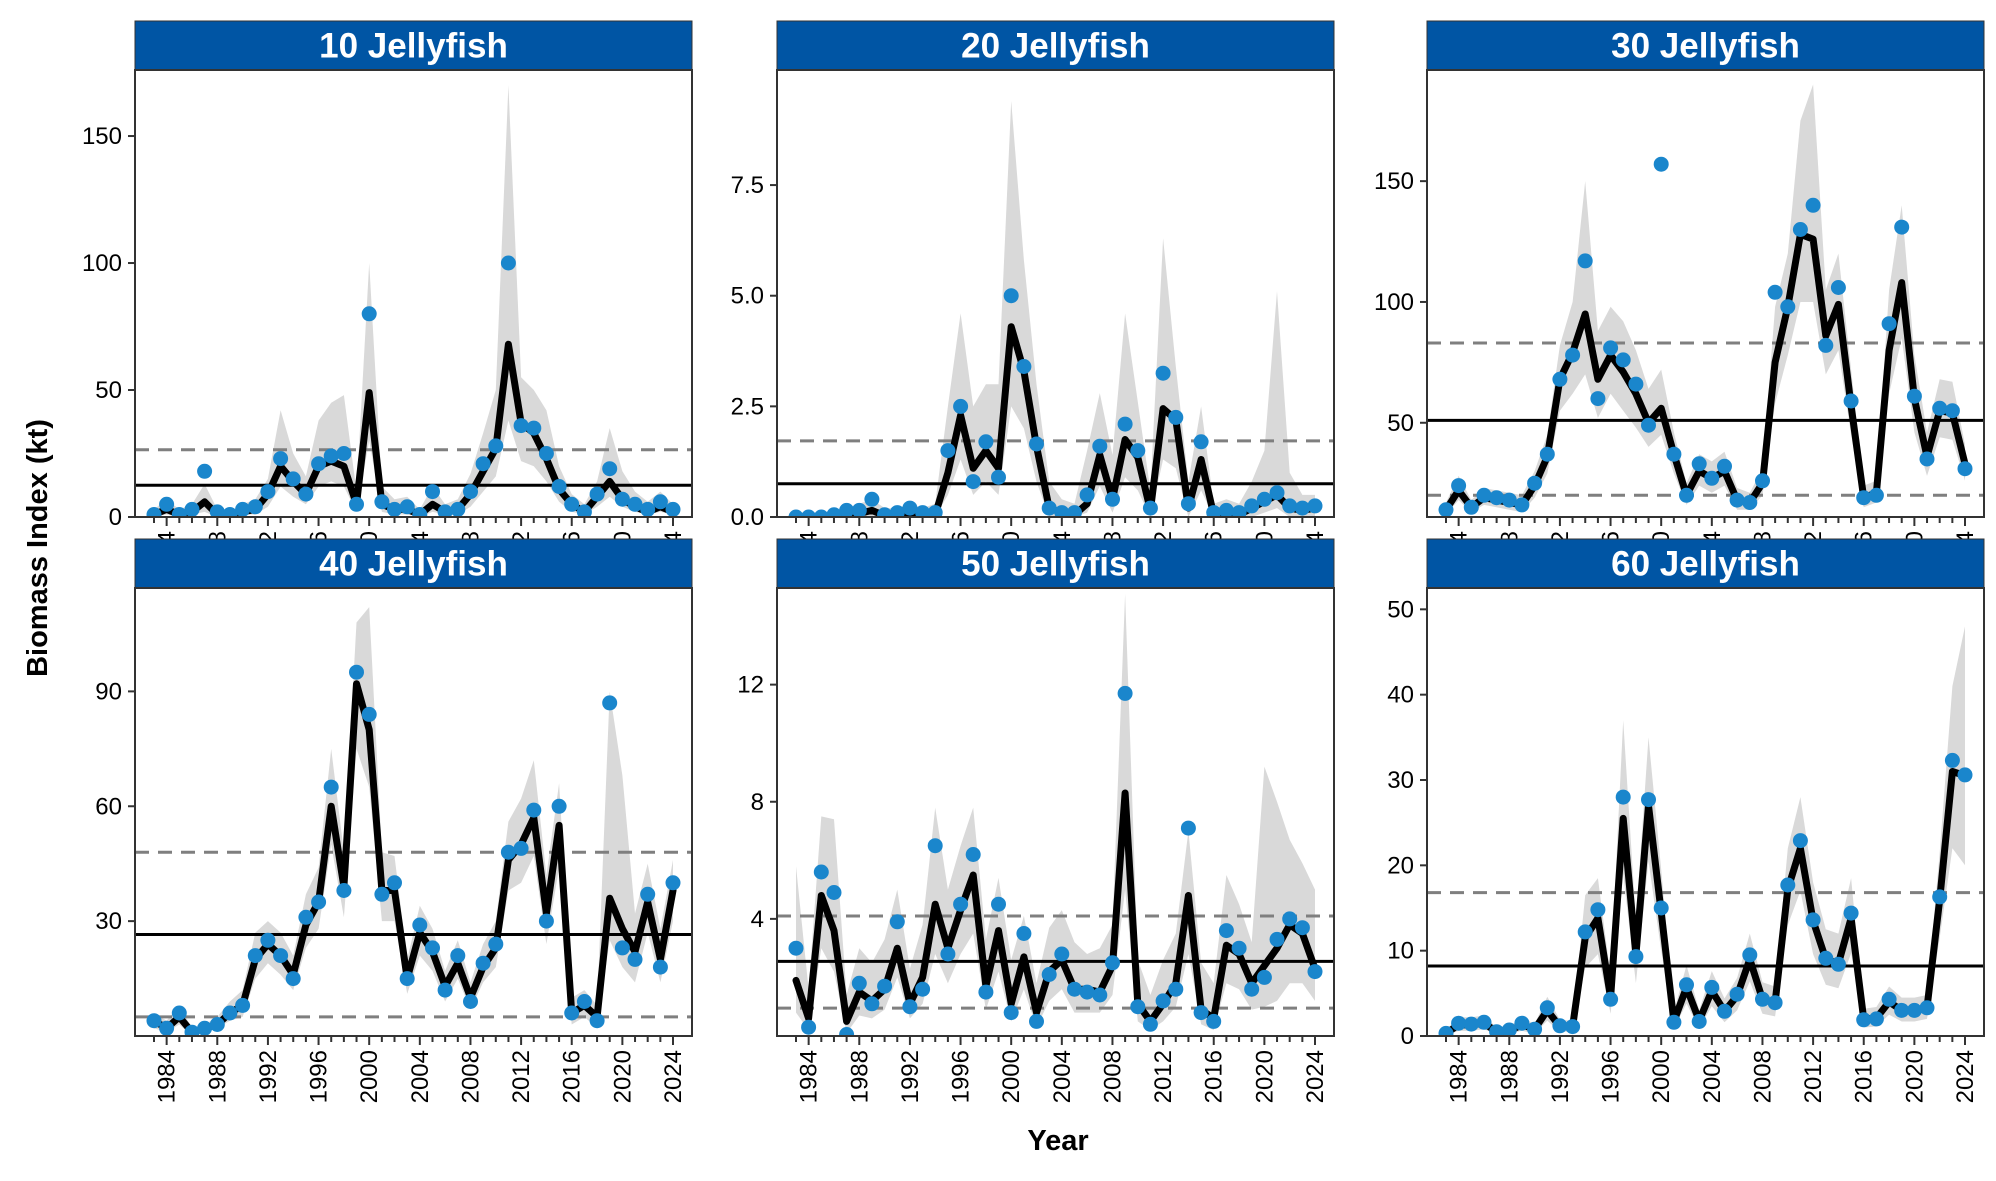 The height and width of the screenshot is (1181, 1996). What do you see at coordinates (622, 1076) in the screenshot?
I see `x-tick-label: 2020` at bounding box center [622, 1076].